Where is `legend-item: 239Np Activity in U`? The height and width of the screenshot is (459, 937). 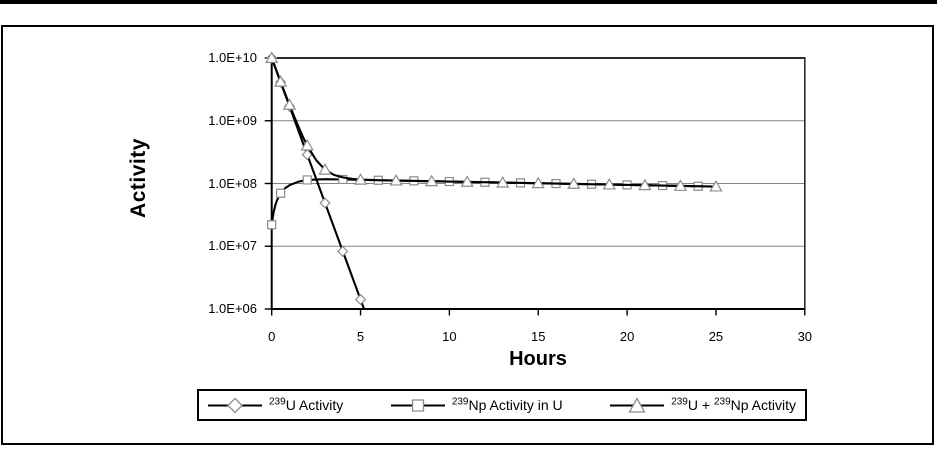 legend-item: 239Np Activity in U is located at coordinates (476, 405).